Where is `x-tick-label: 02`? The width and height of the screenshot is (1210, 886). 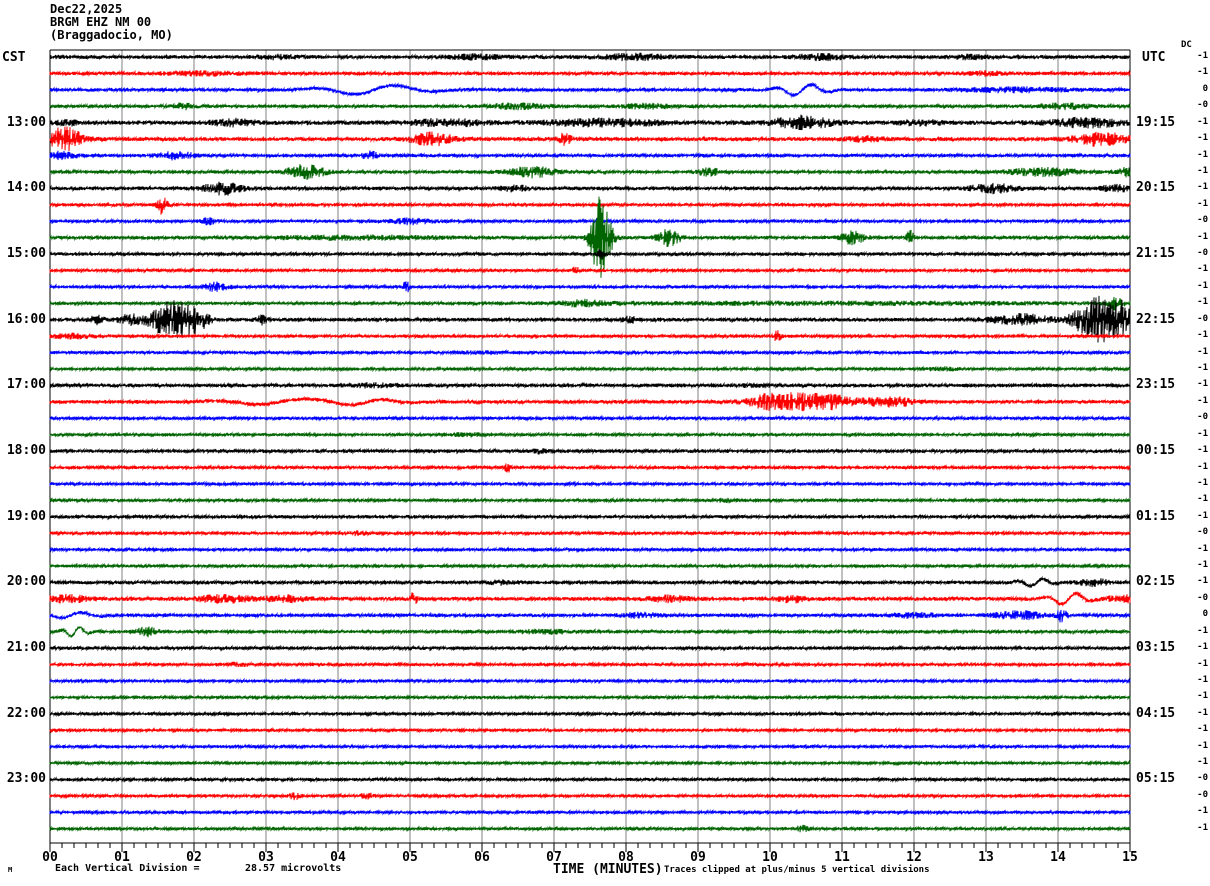 x-tick-label: 02 is located at coordinates (194, 857).